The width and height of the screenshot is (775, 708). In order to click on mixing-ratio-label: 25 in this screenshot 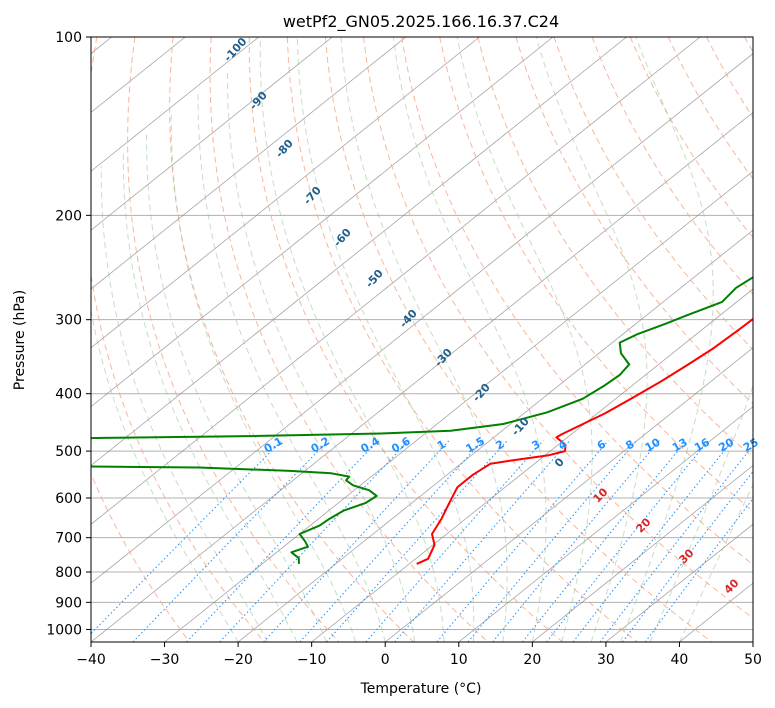, I will do `click(751, 445)`.